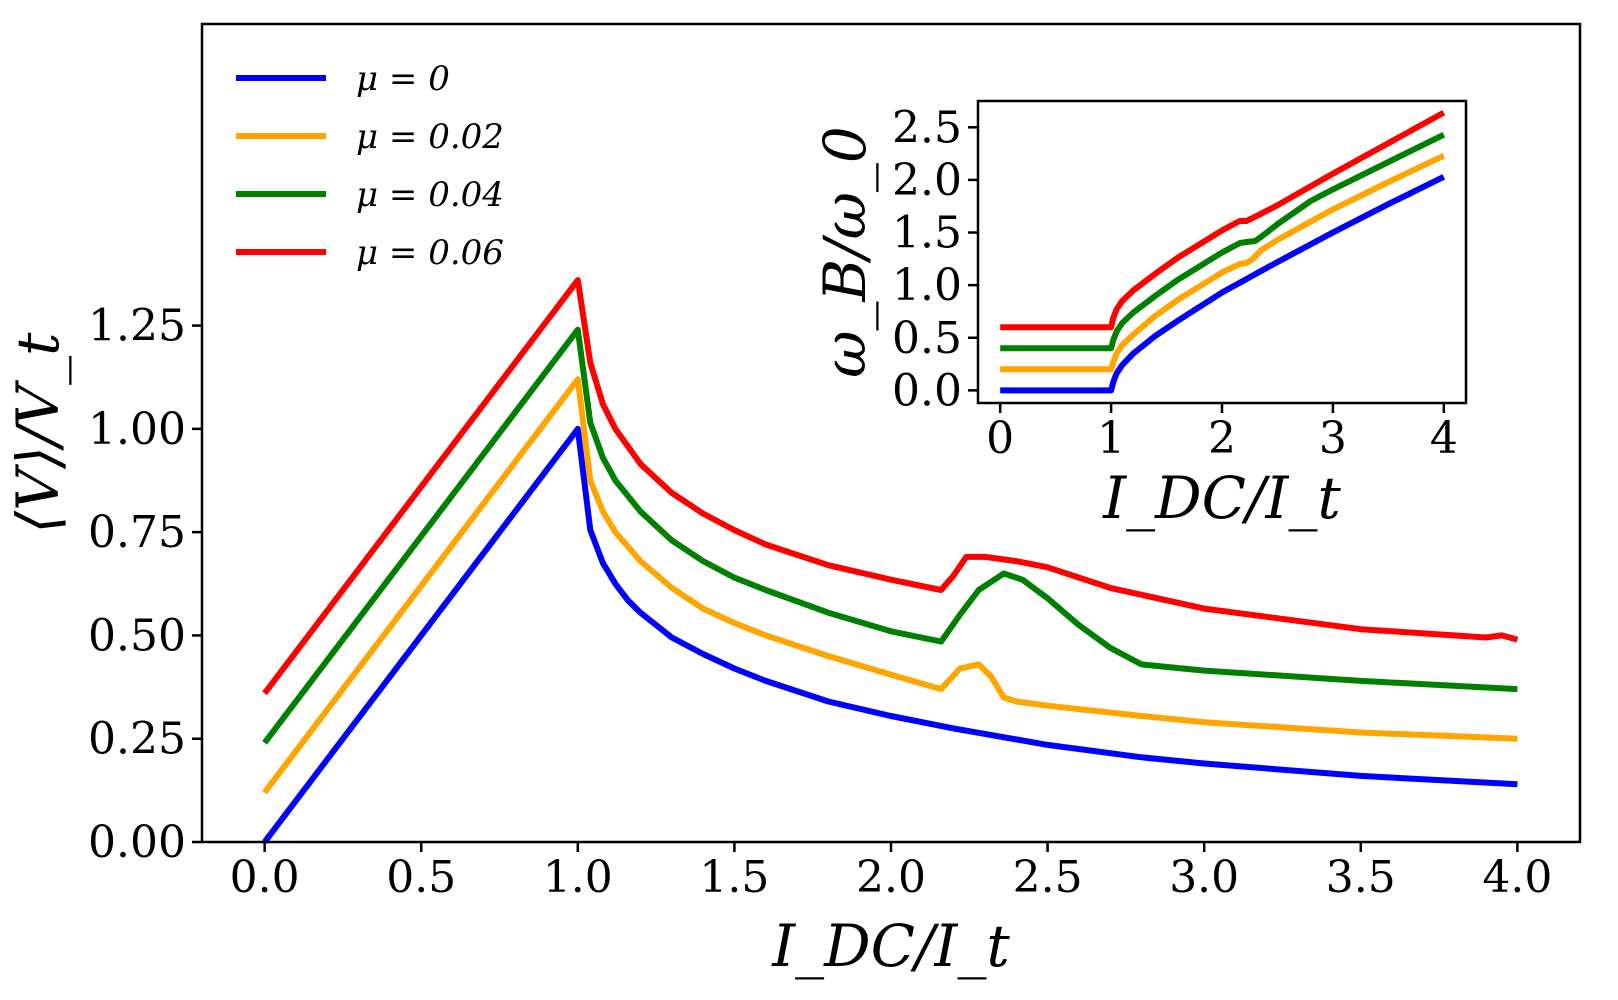 This screenshot has width=1618, height=1000. Describe the element at coordinates (430, 137) in the screenshot. I see `legend-label-mu-0.02: μ = 0.02` at that location.